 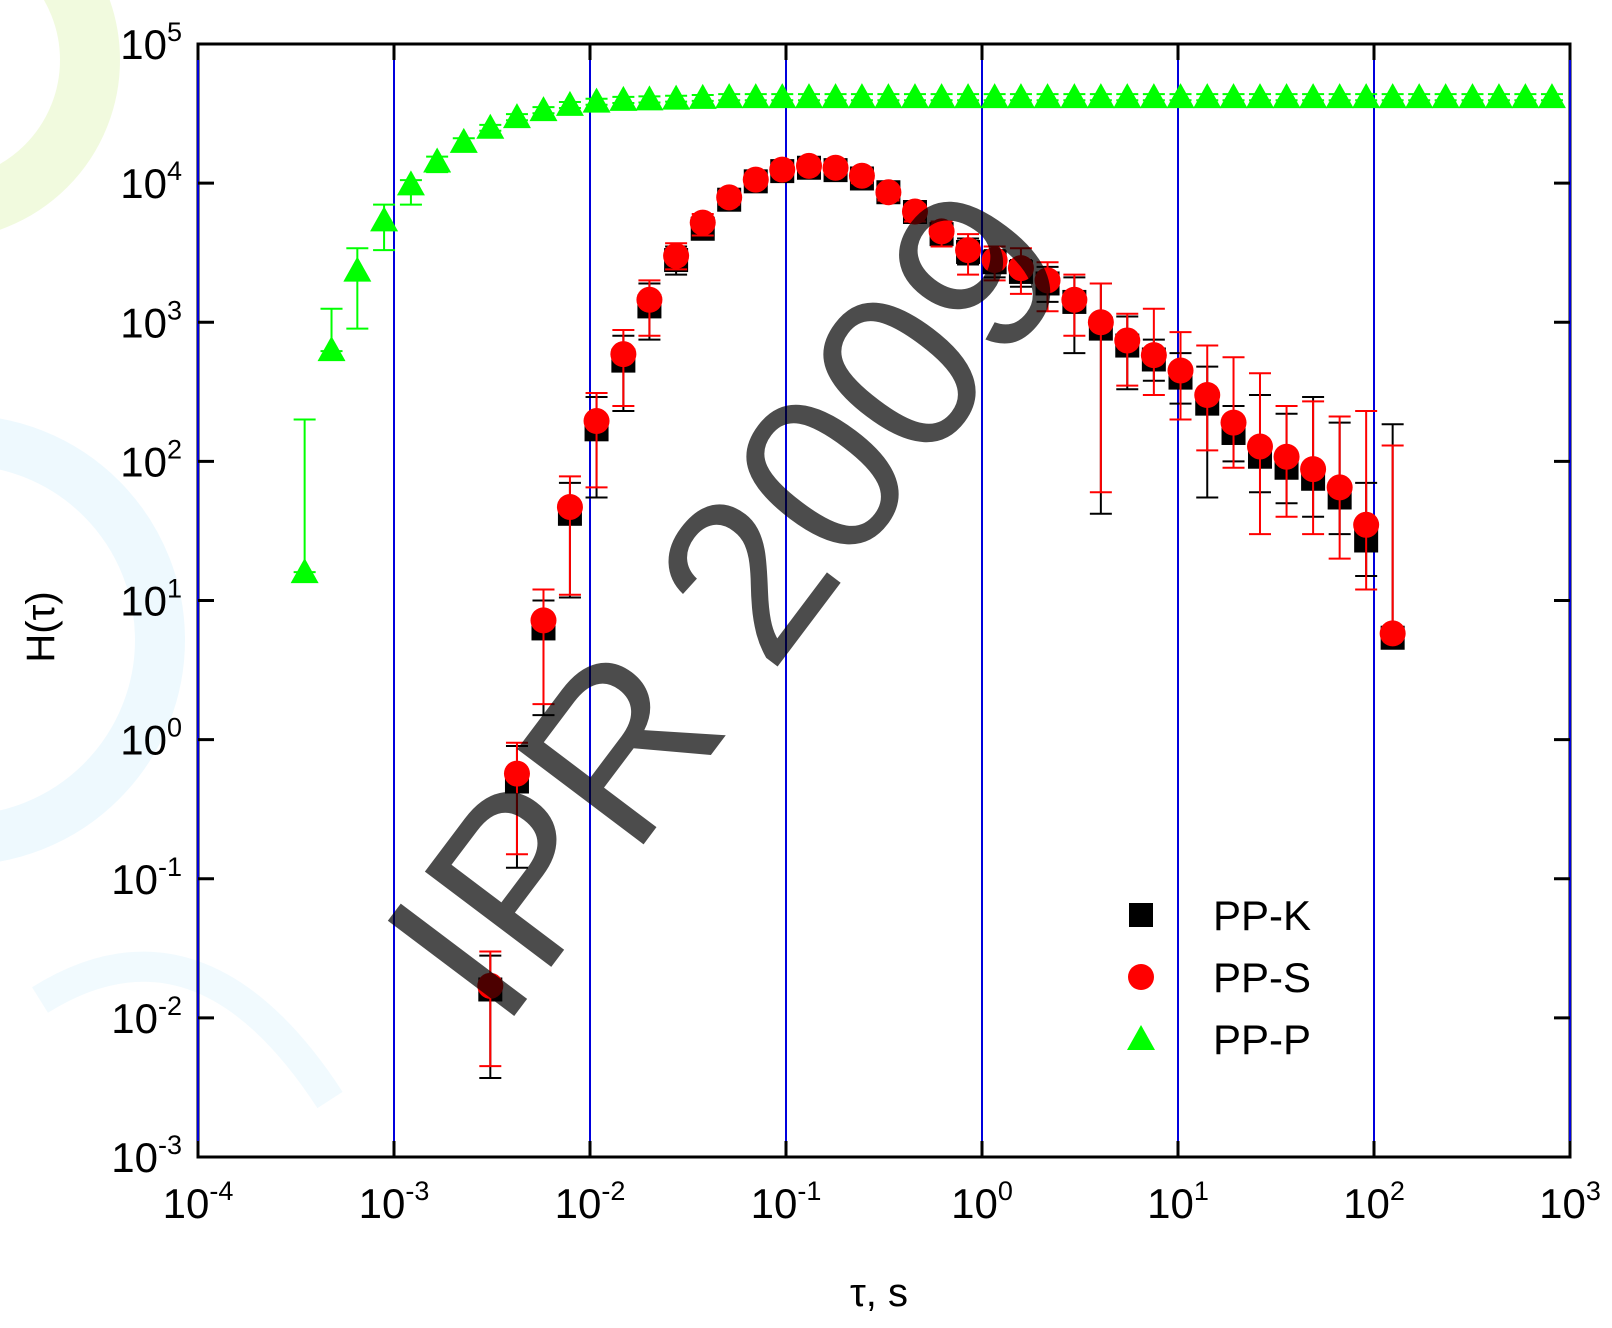 I want to click on y-tick-label: 10⁻³, so click(x=146, y=1155).